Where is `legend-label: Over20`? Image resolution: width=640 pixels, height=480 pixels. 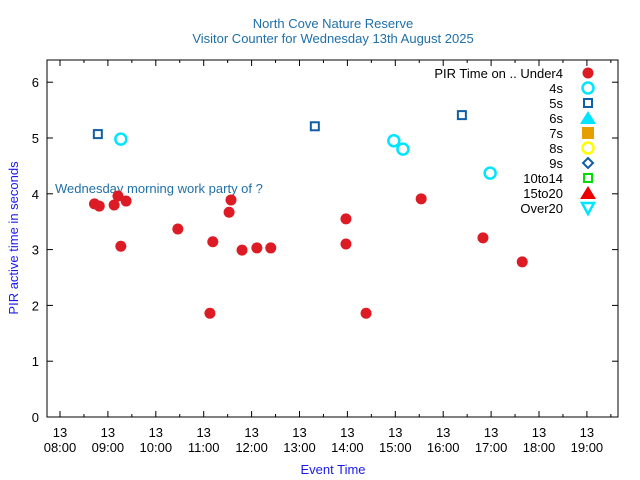 legend-label: Over20 is located at coordinates (541, 208).